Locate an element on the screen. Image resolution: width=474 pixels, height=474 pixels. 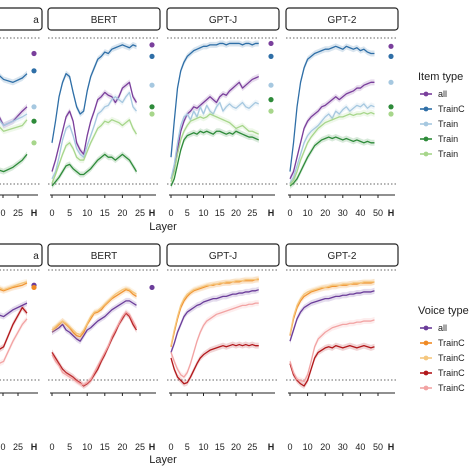
x-tick-label: 50 is located at coordinates (378, 447).